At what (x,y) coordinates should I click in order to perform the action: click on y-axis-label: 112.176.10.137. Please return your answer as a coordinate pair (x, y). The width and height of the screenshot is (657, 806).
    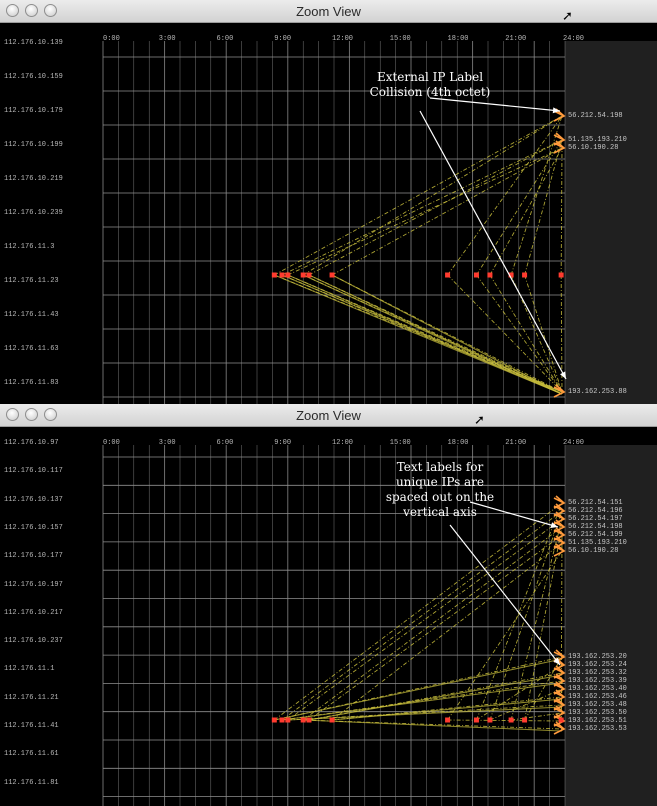
    Looking at the image, I should click on (33, 499).